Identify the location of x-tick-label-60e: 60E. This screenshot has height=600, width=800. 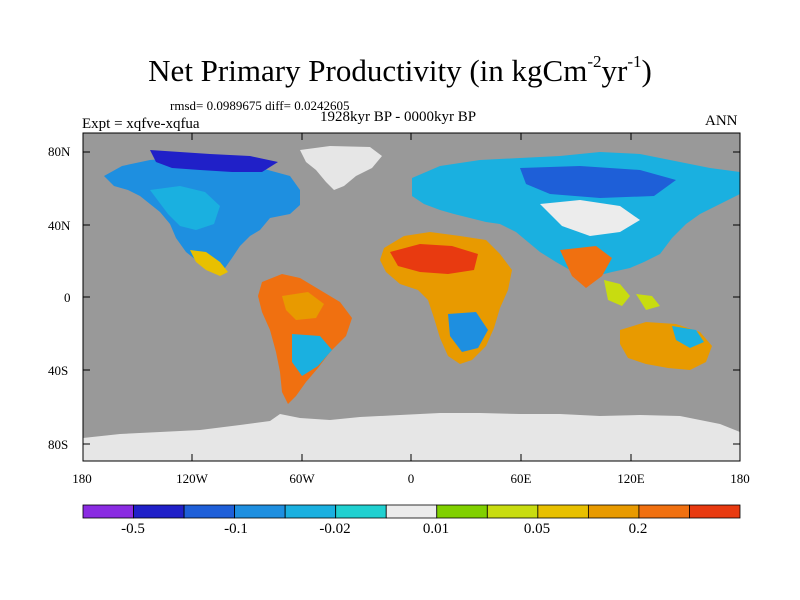
(521, 478).